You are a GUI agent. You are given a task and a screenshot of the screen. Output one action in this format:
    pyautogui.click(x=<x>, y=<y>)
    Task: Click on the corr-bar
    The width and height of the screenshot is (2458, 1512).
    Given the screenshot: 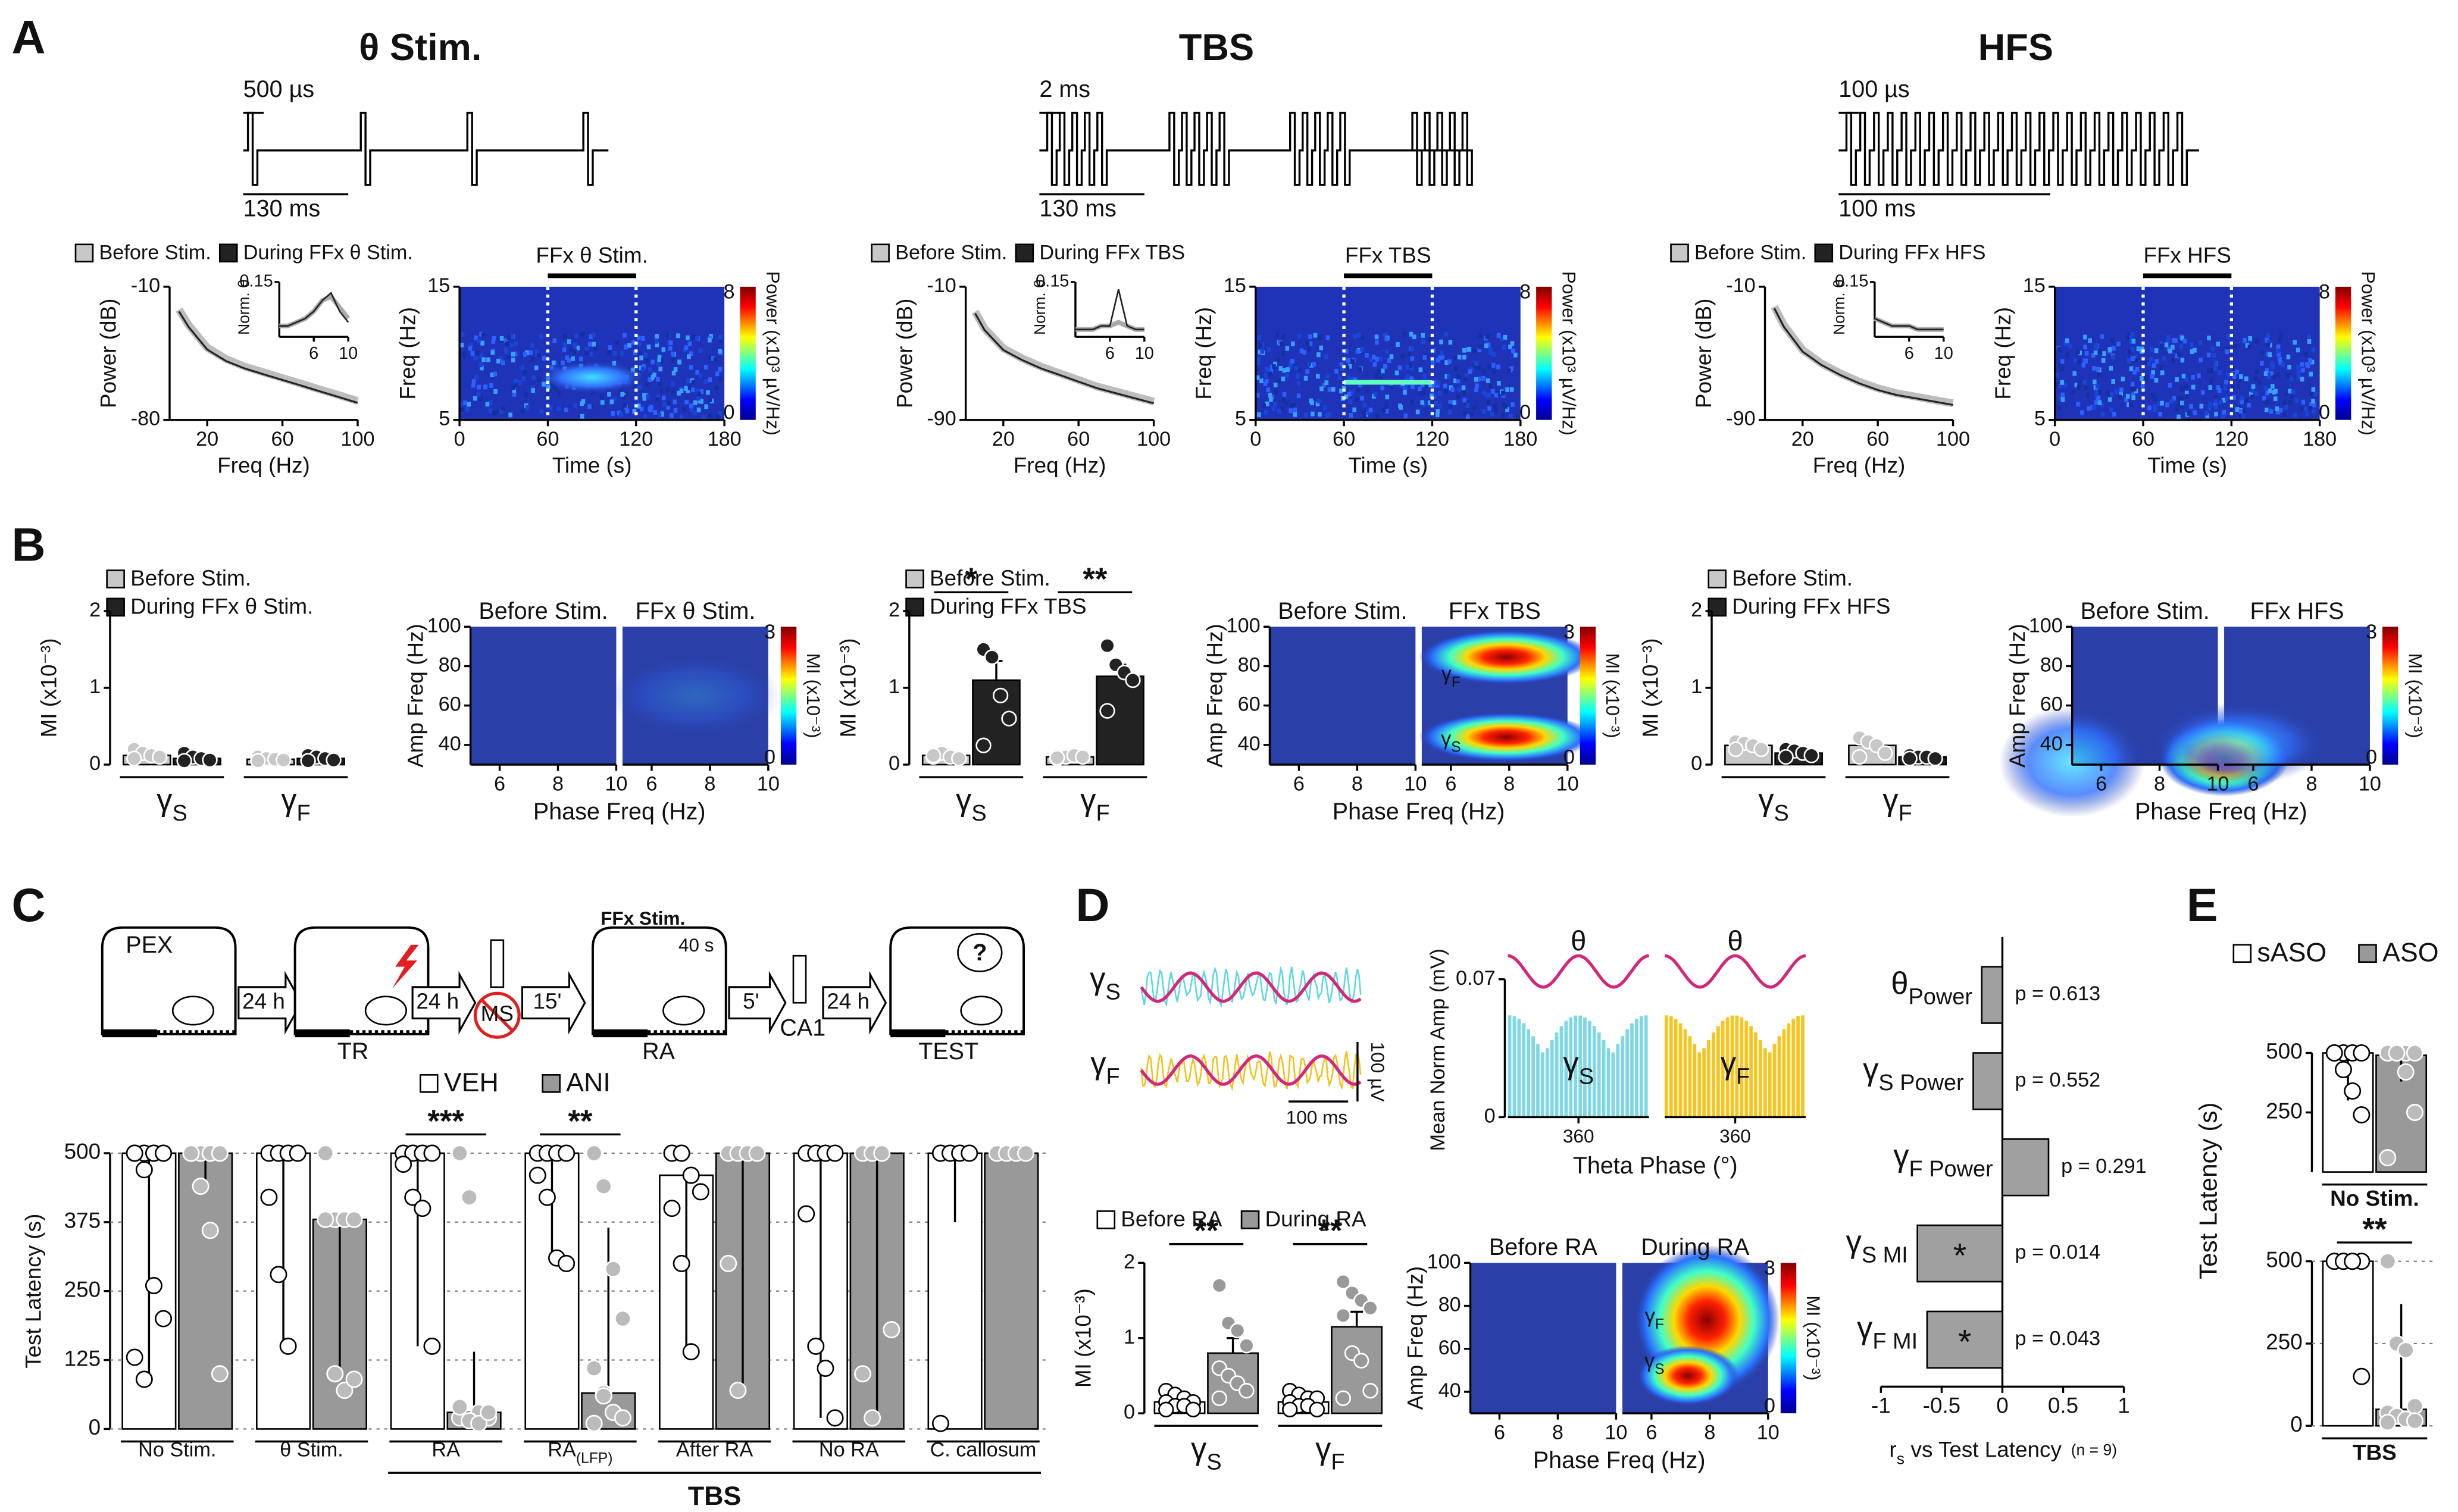 What is the action you would take?
    pyautogui.click(x=1987, y=1081)
    